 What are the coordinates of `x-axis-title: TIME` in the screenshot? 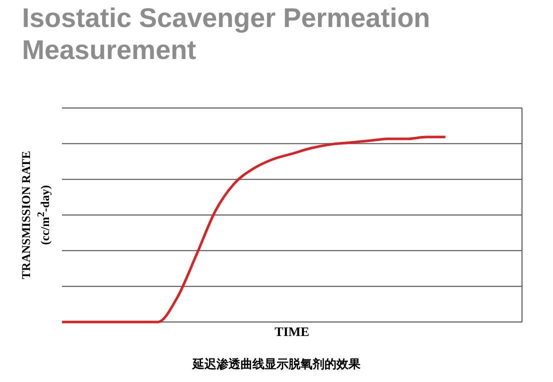 It's located at (292, 332).